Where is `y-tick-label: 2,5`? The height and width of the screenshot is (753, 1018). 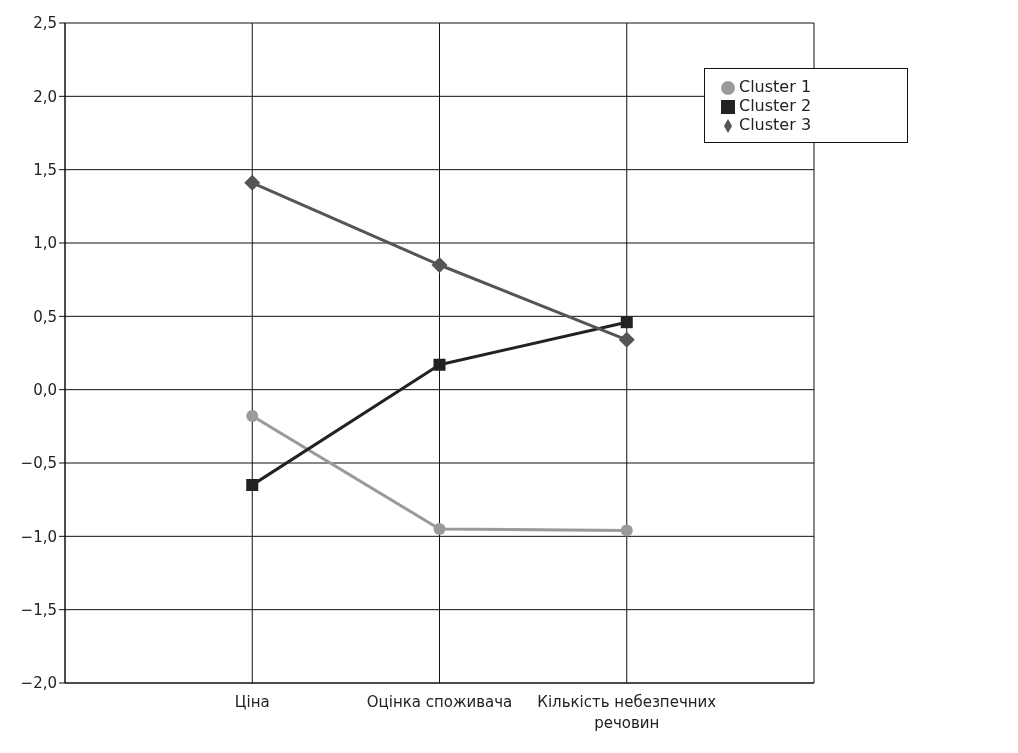
y-tick-label: 2,5 is located at coordinates (45, 23).